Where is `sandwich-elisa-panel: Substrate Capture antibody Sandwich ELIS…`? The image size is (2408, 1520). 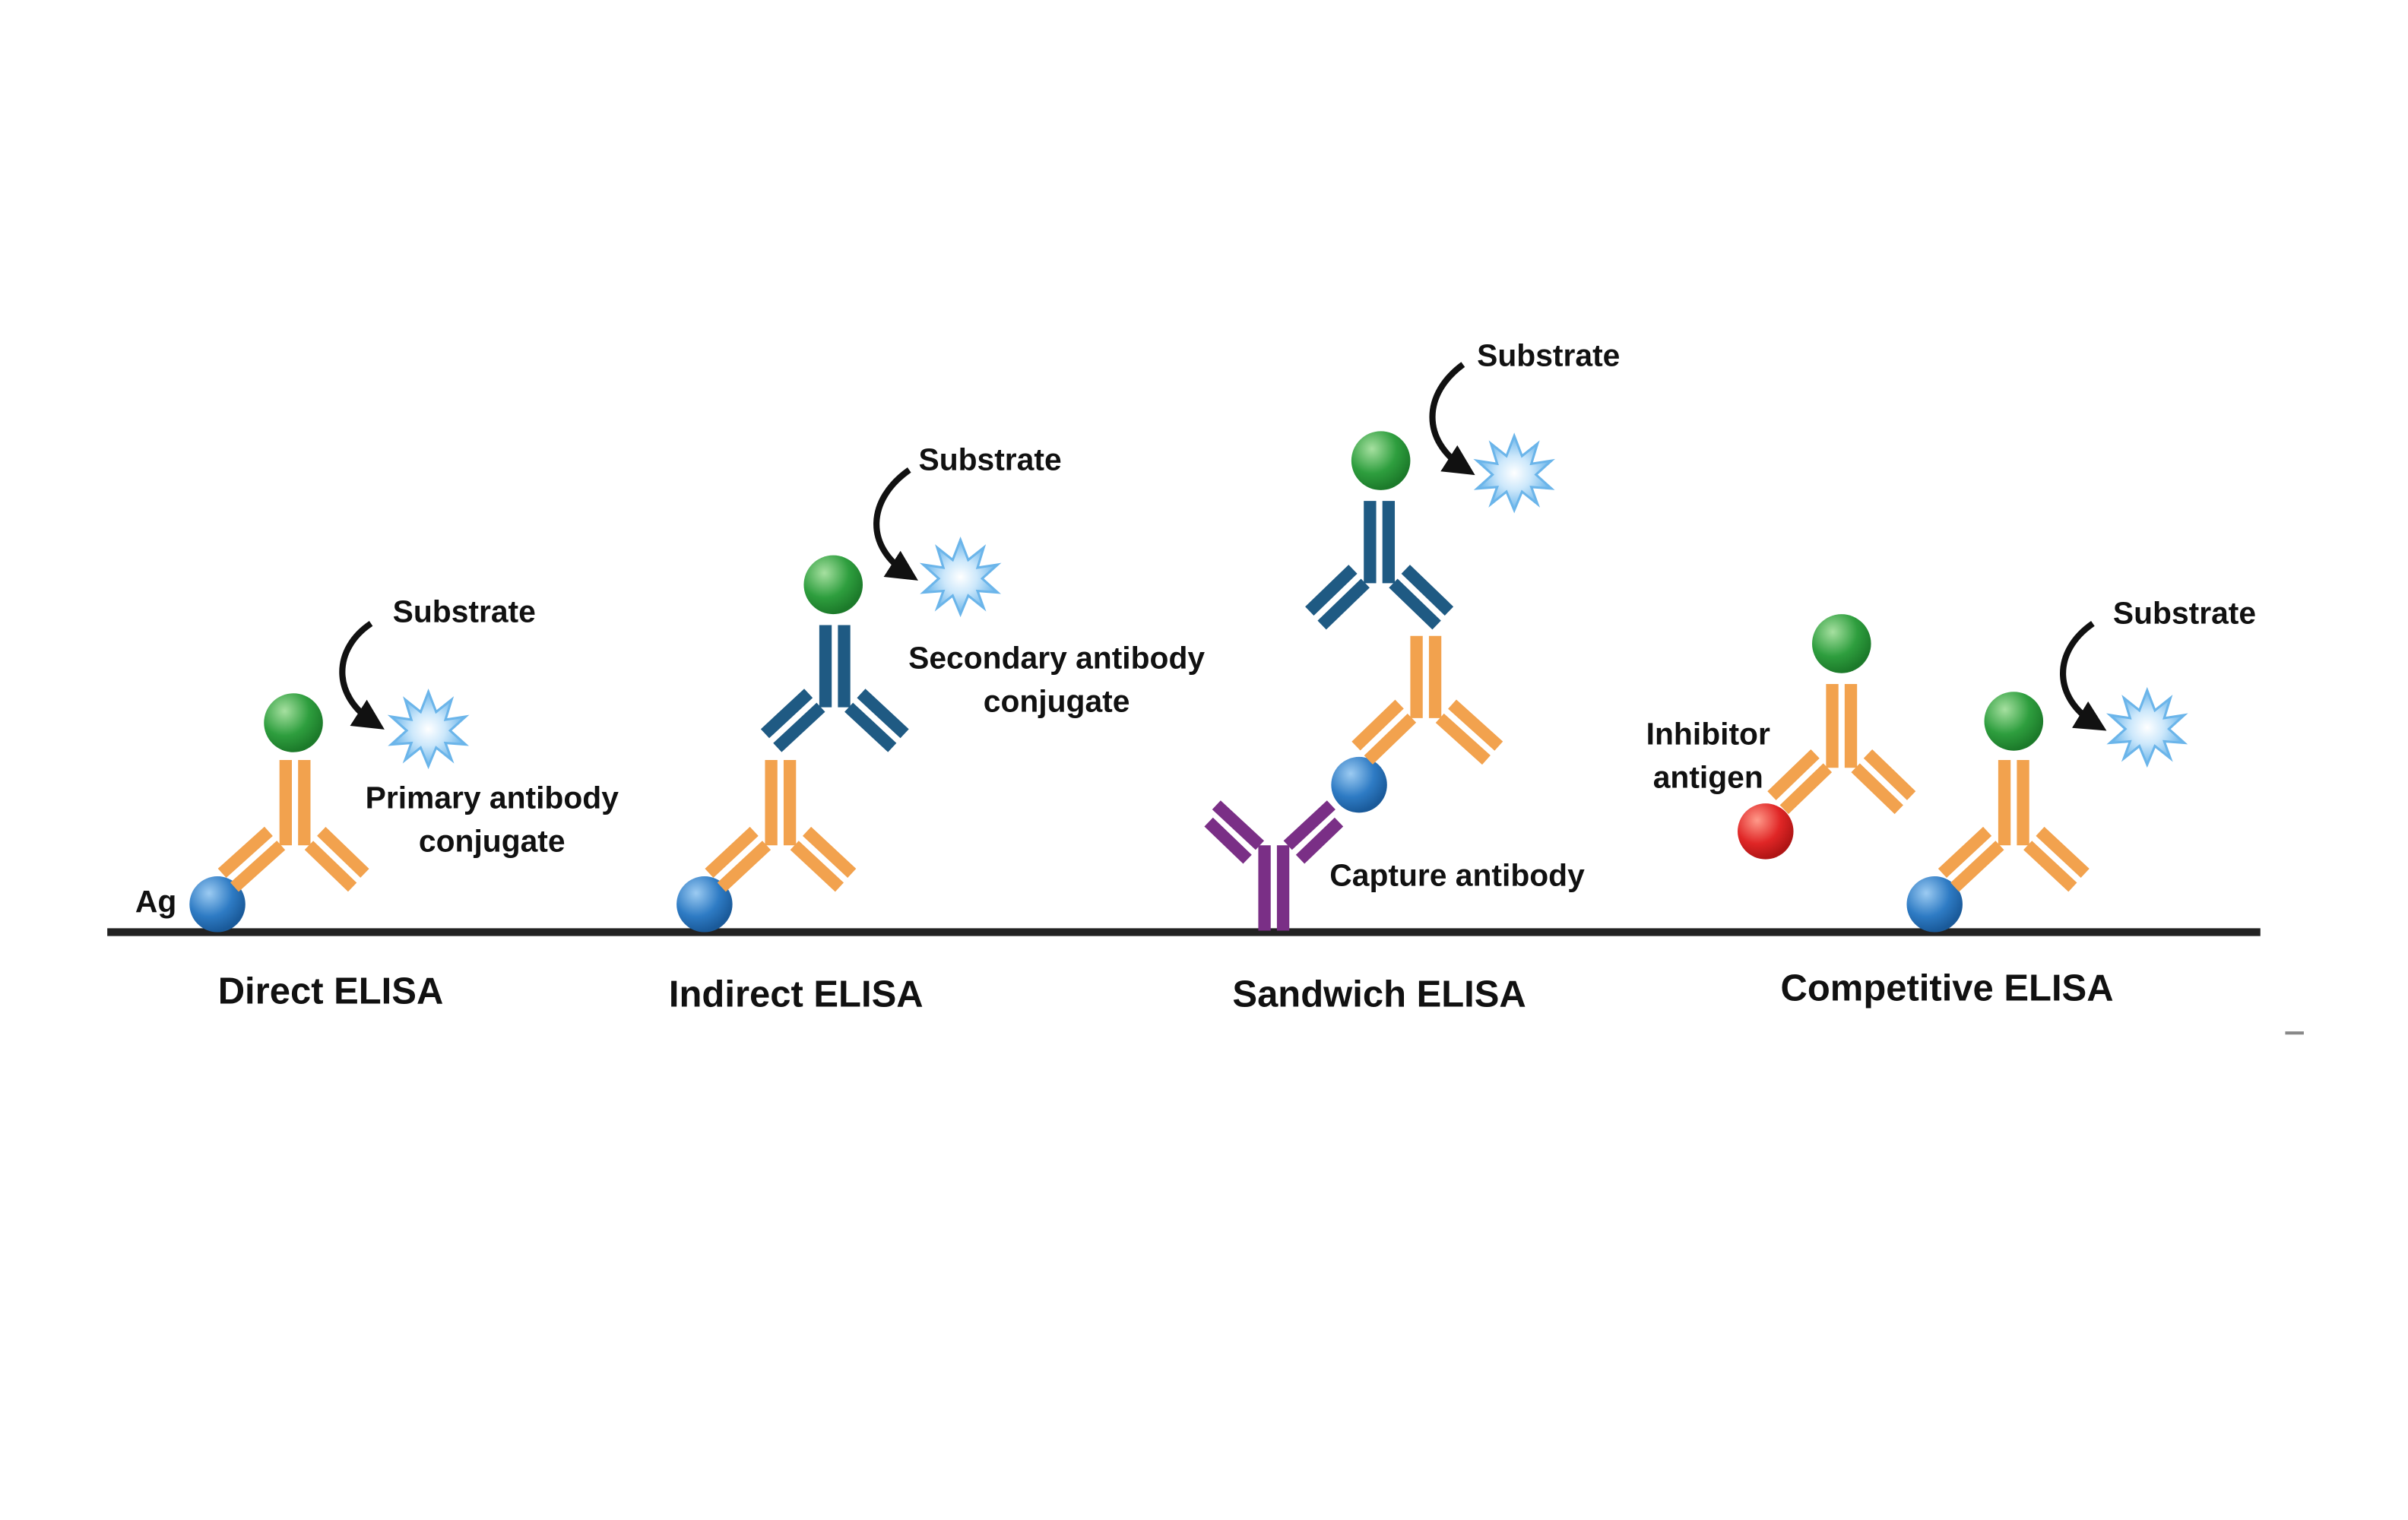
sandwich-elisa-panel: Substrate Capture antibody Sandwich ELIS… is located at coordinates (1412, 676).